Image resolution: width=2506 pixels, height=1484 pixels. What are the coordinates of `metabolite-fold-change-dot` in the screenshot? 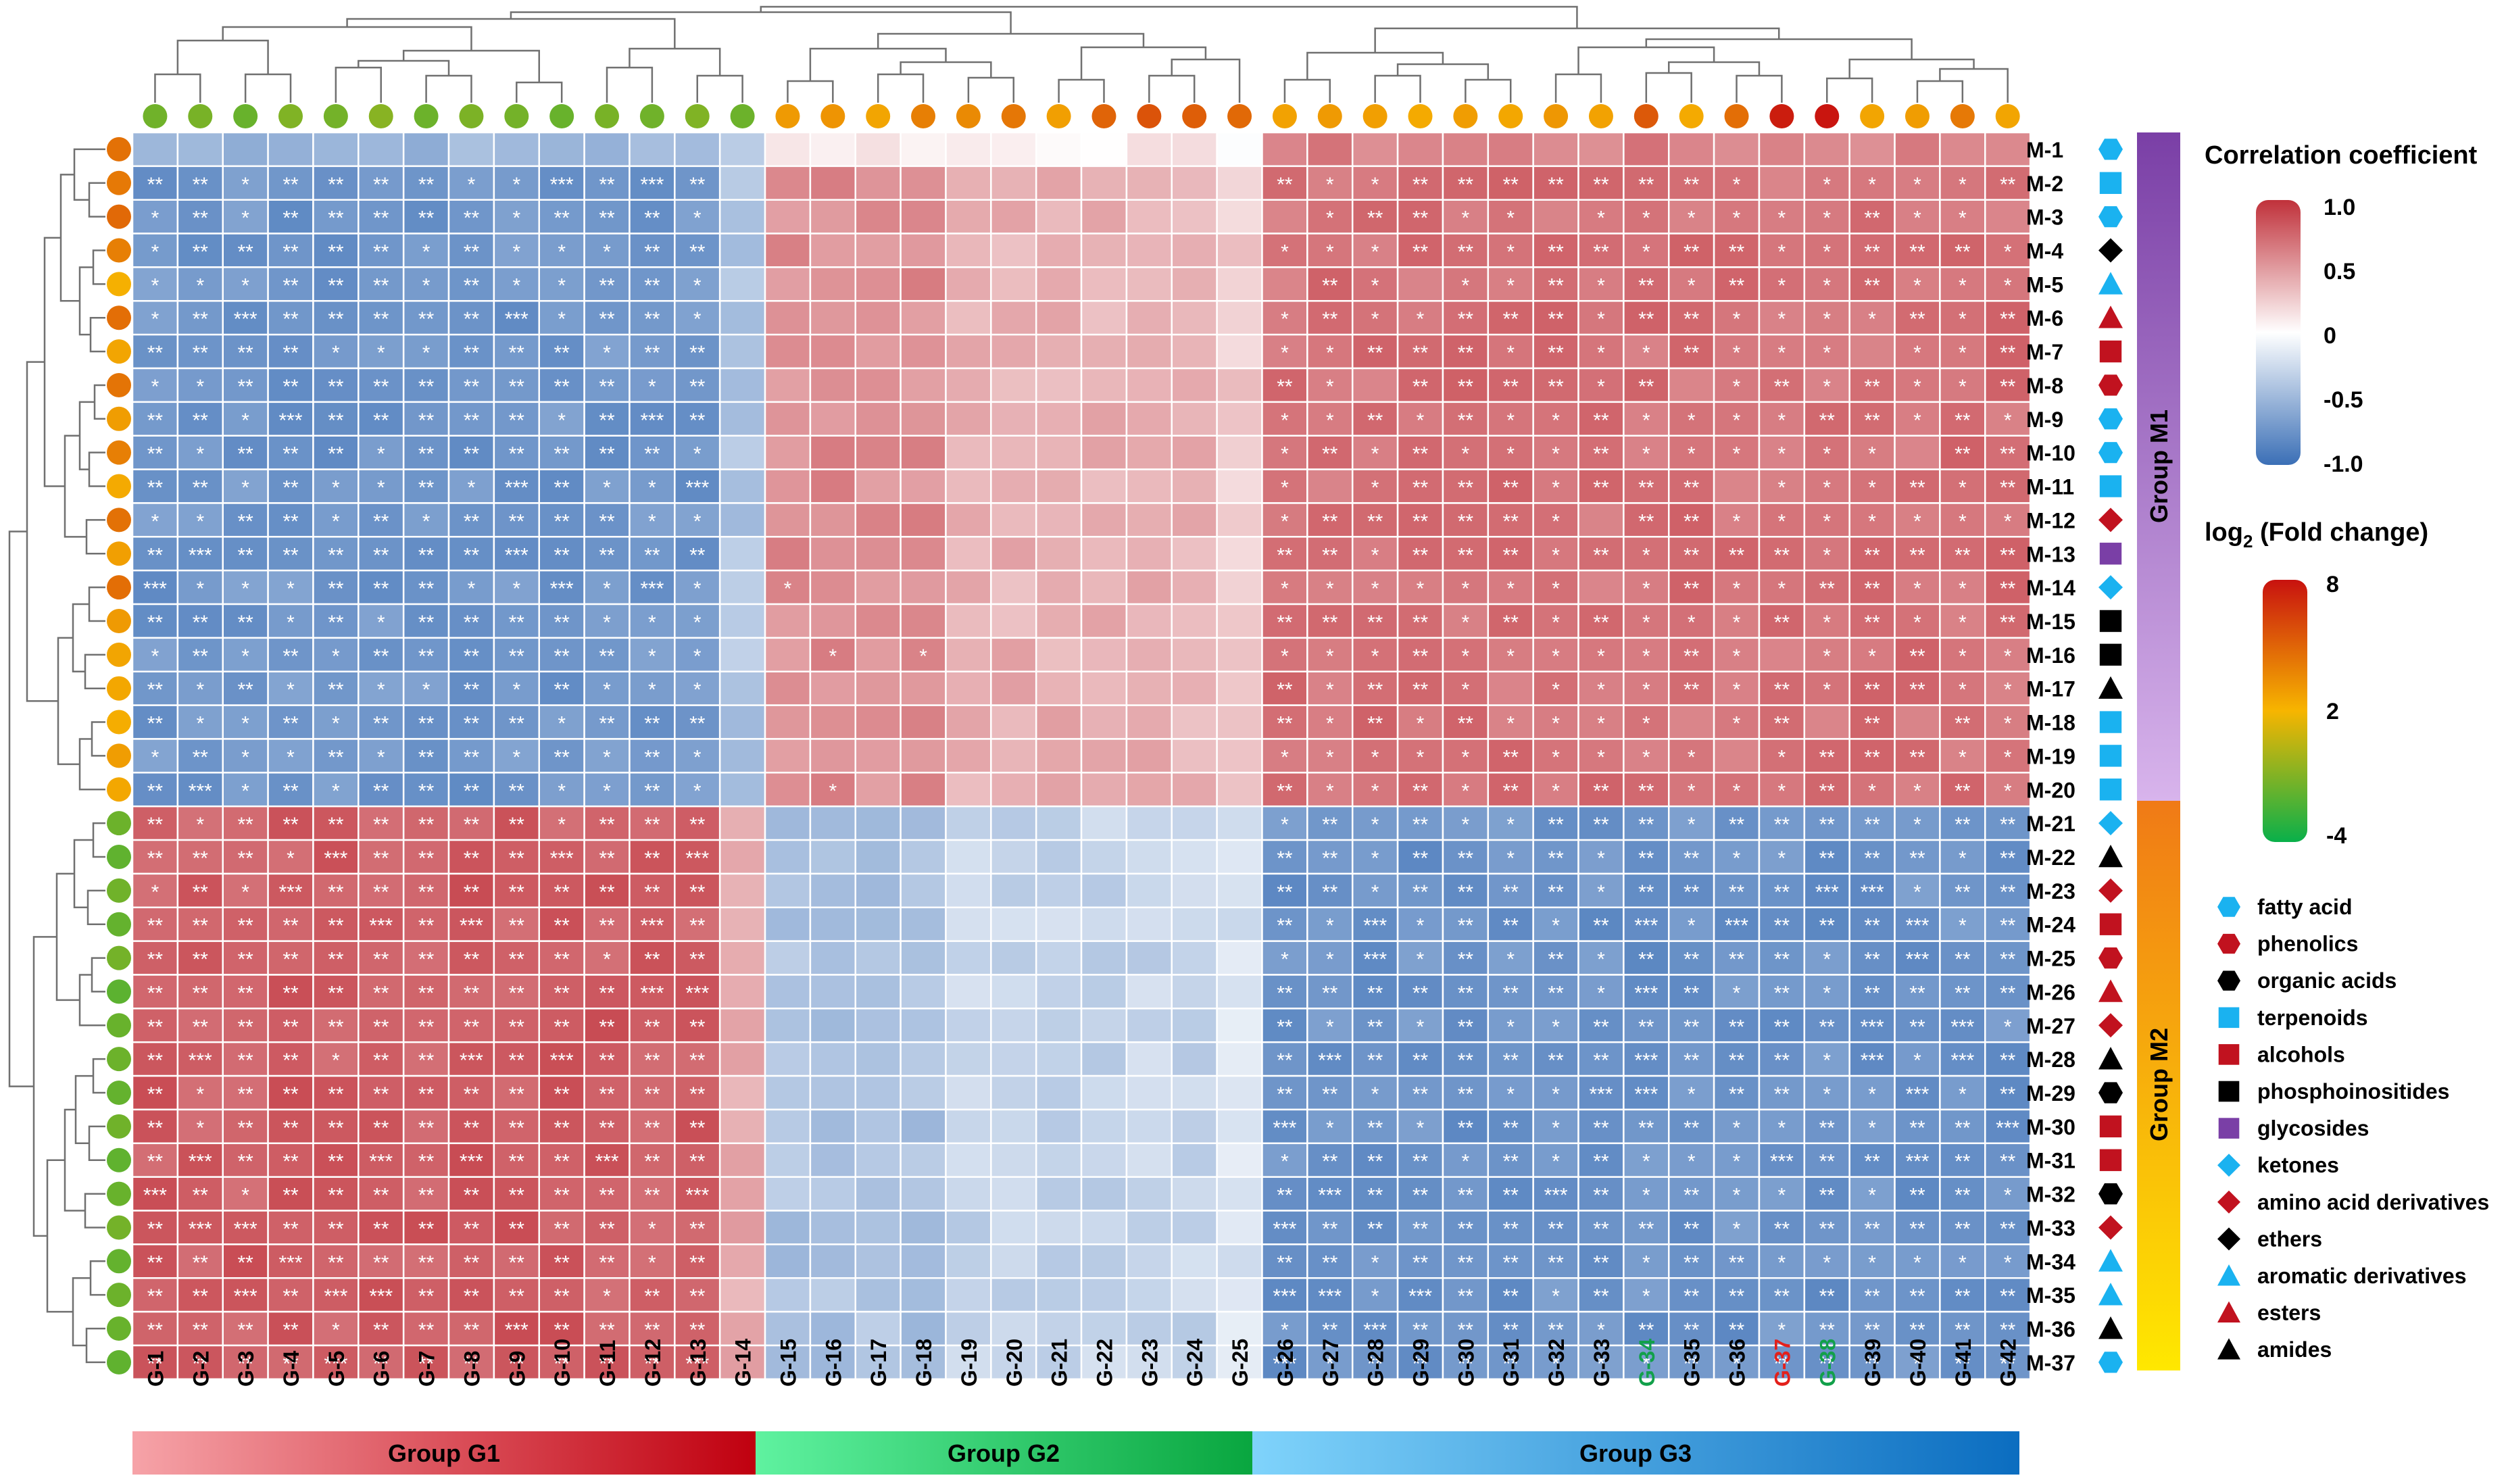 It's located at (119, 957).